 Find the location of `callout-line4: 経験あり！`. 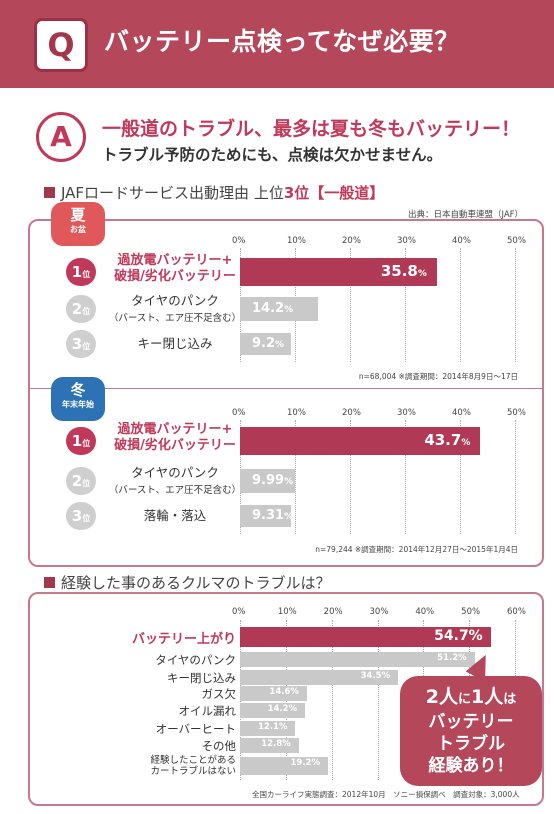

callout-line4: 経験あり！ is located at coordinates (471, 766).